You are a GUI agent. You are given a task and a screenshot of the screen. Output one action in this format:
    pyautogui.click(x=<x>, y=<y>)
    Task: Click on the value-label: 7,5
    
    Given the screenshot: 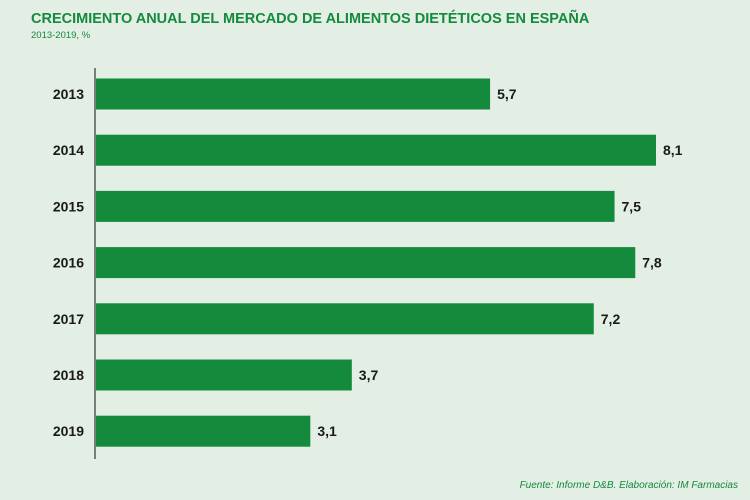 What is the action you would take?
    pyautogui.click(x=632, y=206)
    